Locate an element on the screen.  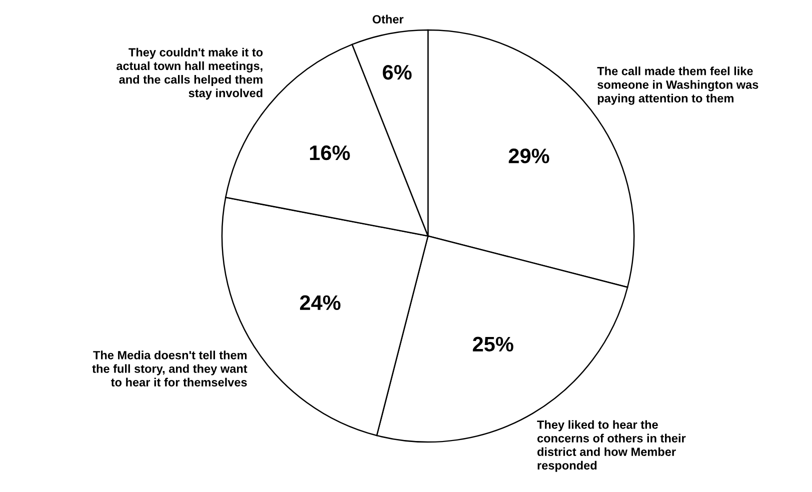
slice-label: Other is located at coordinates (388, 19).